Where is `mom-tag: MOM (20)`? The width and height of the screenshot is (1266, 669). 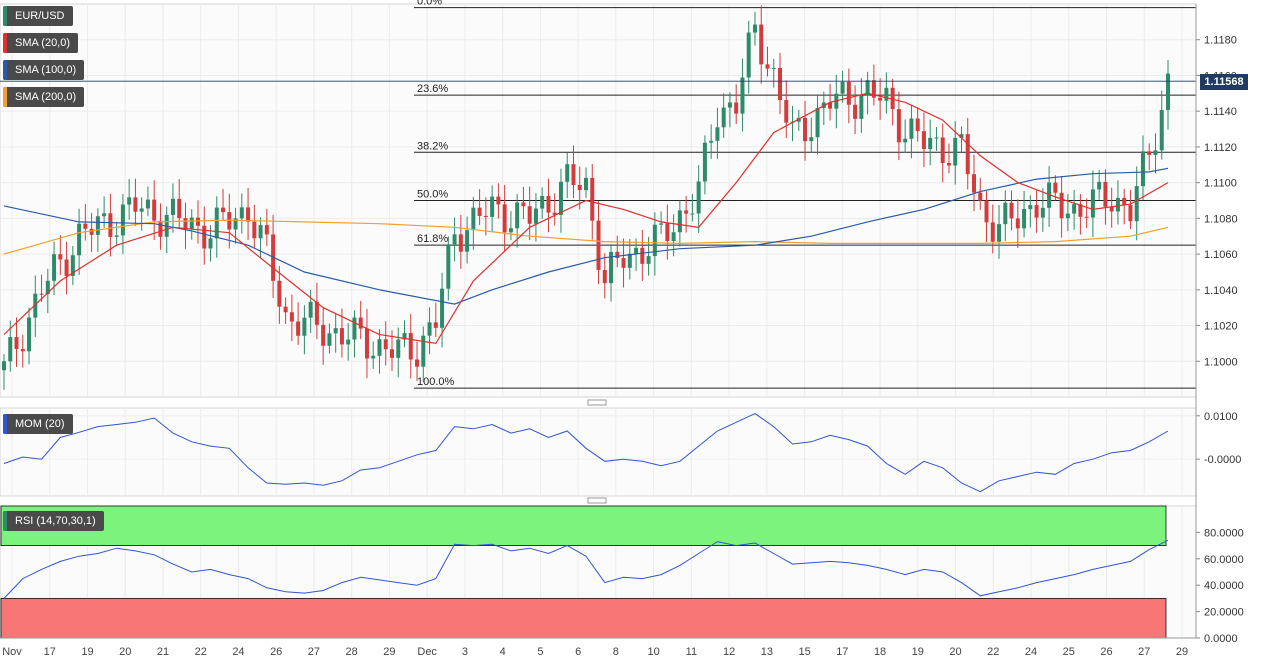
mom-tag: MOM (20) is located at coordinates (38, 424).